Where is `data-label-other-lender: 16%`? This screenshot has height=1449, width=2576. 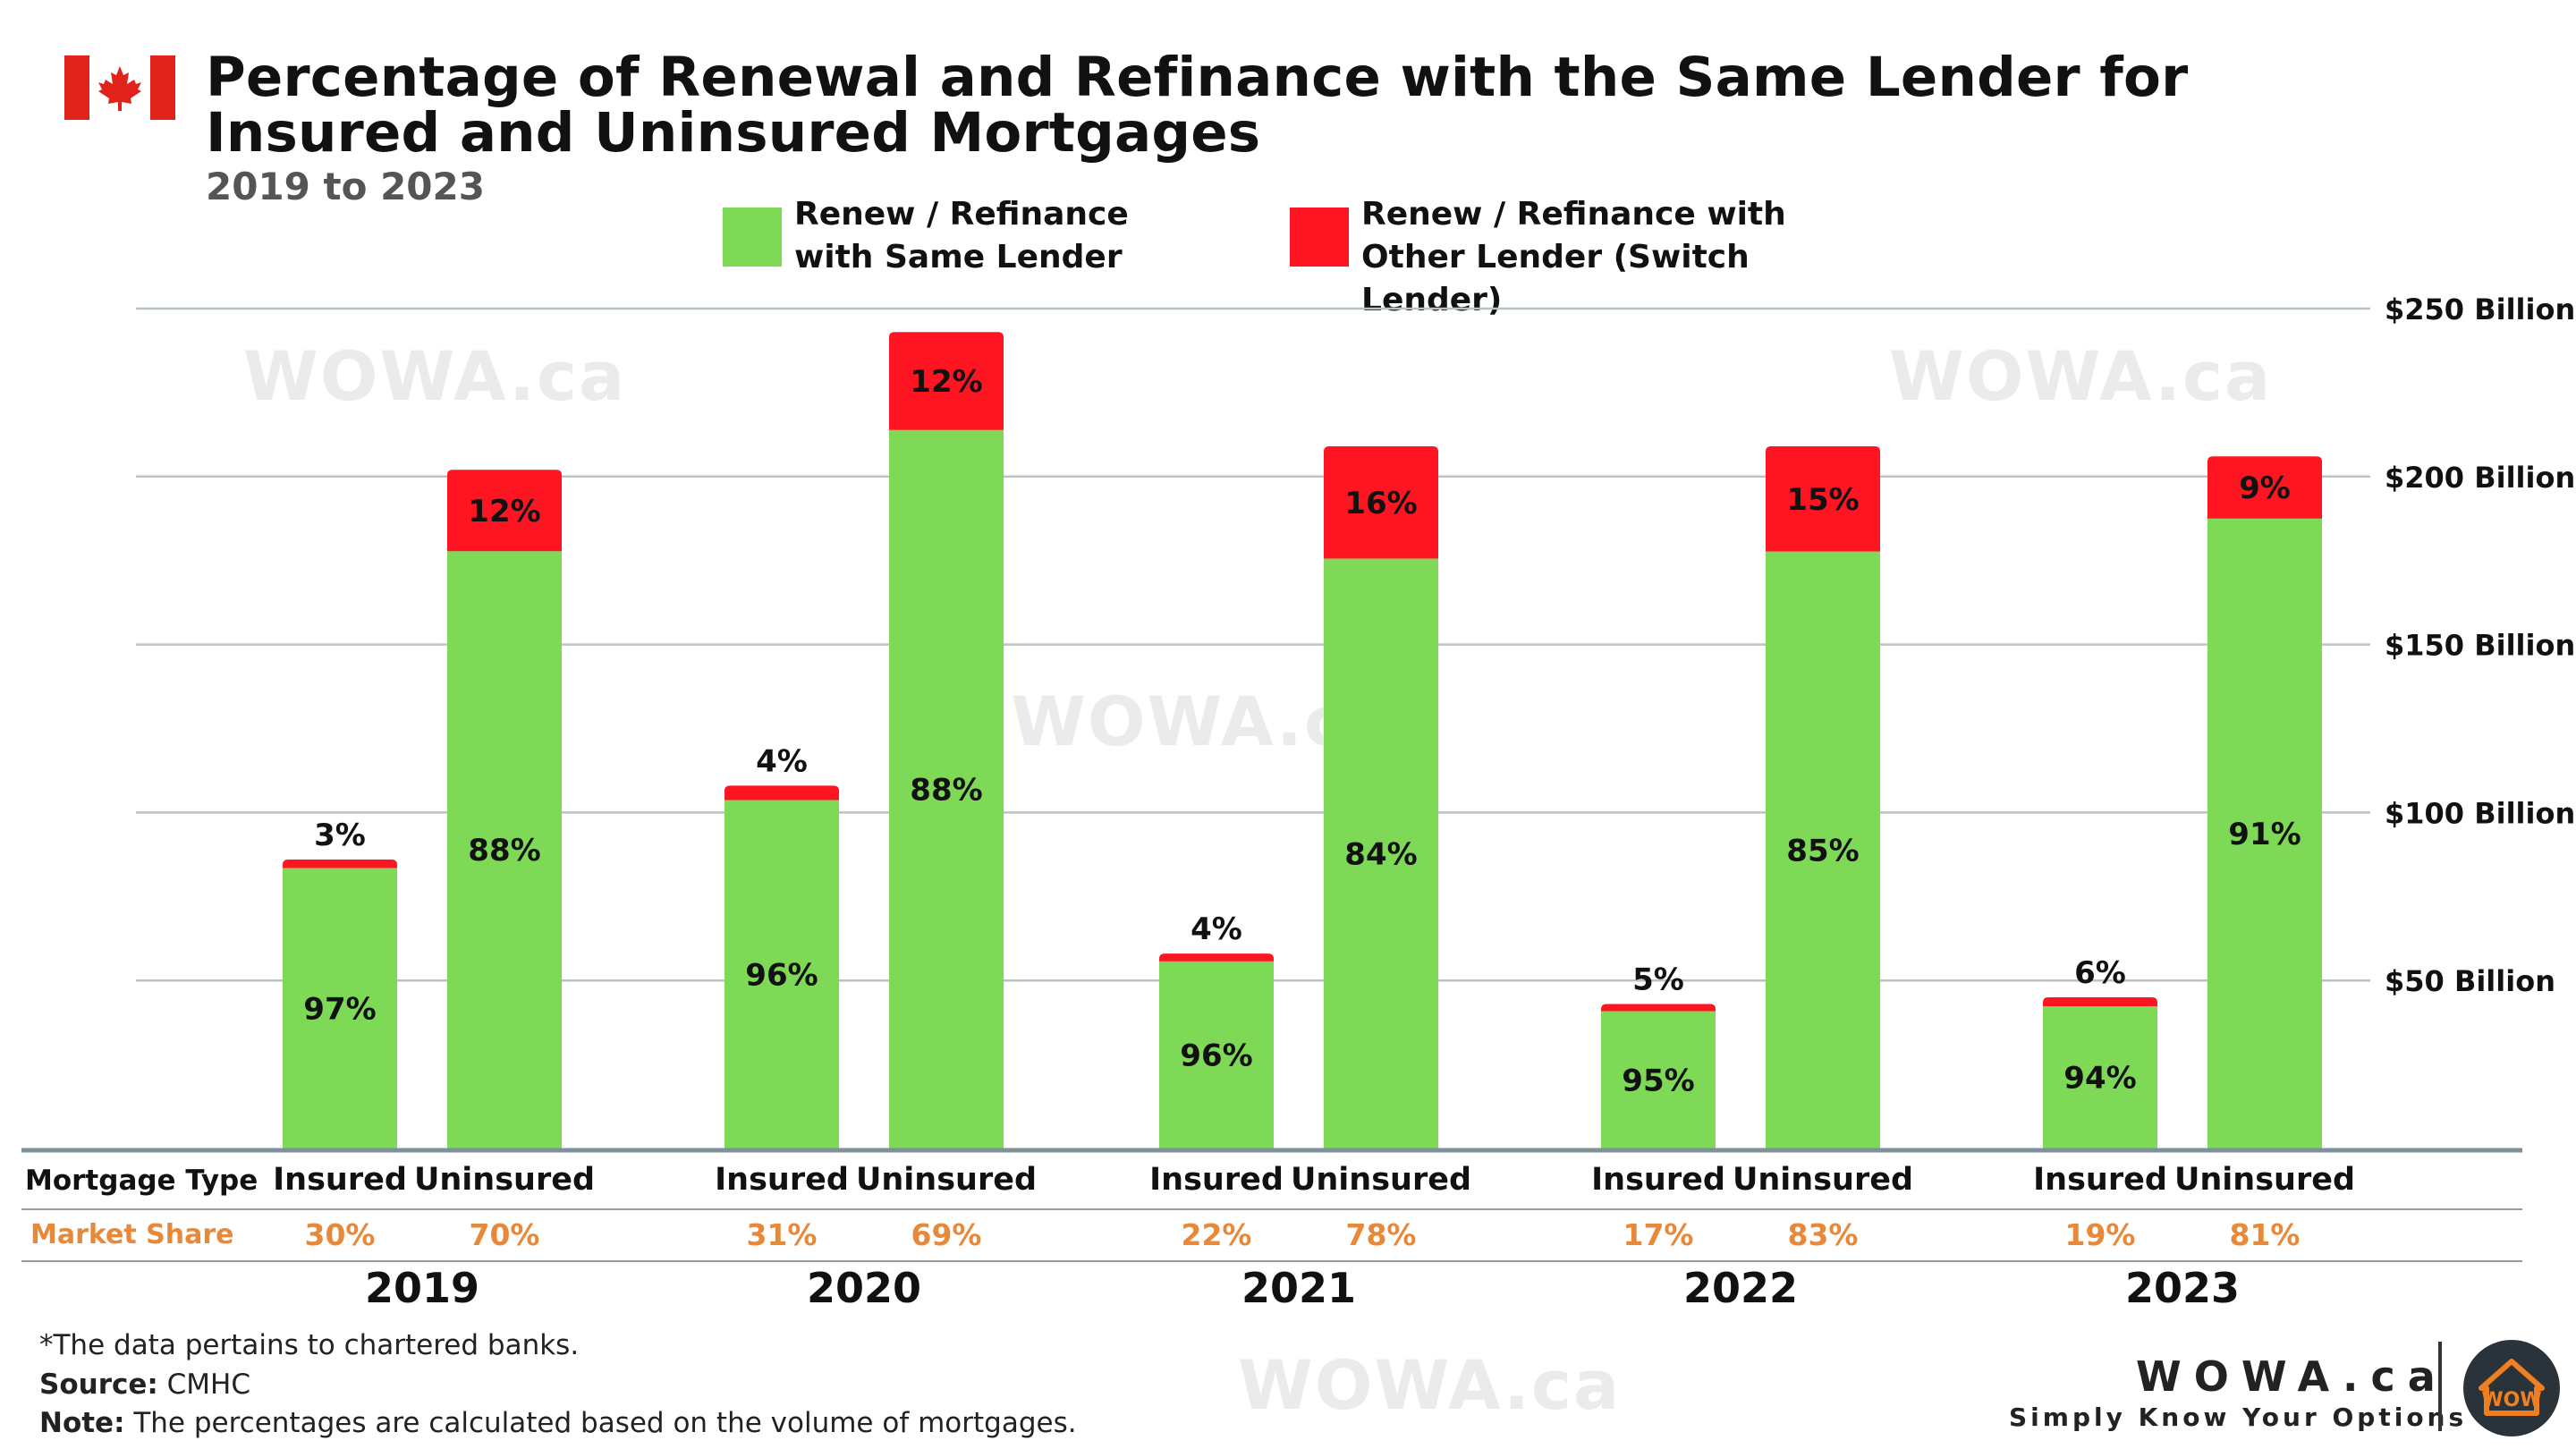 data-label-other-lender: 16% is located at coordinates (1380, 503).